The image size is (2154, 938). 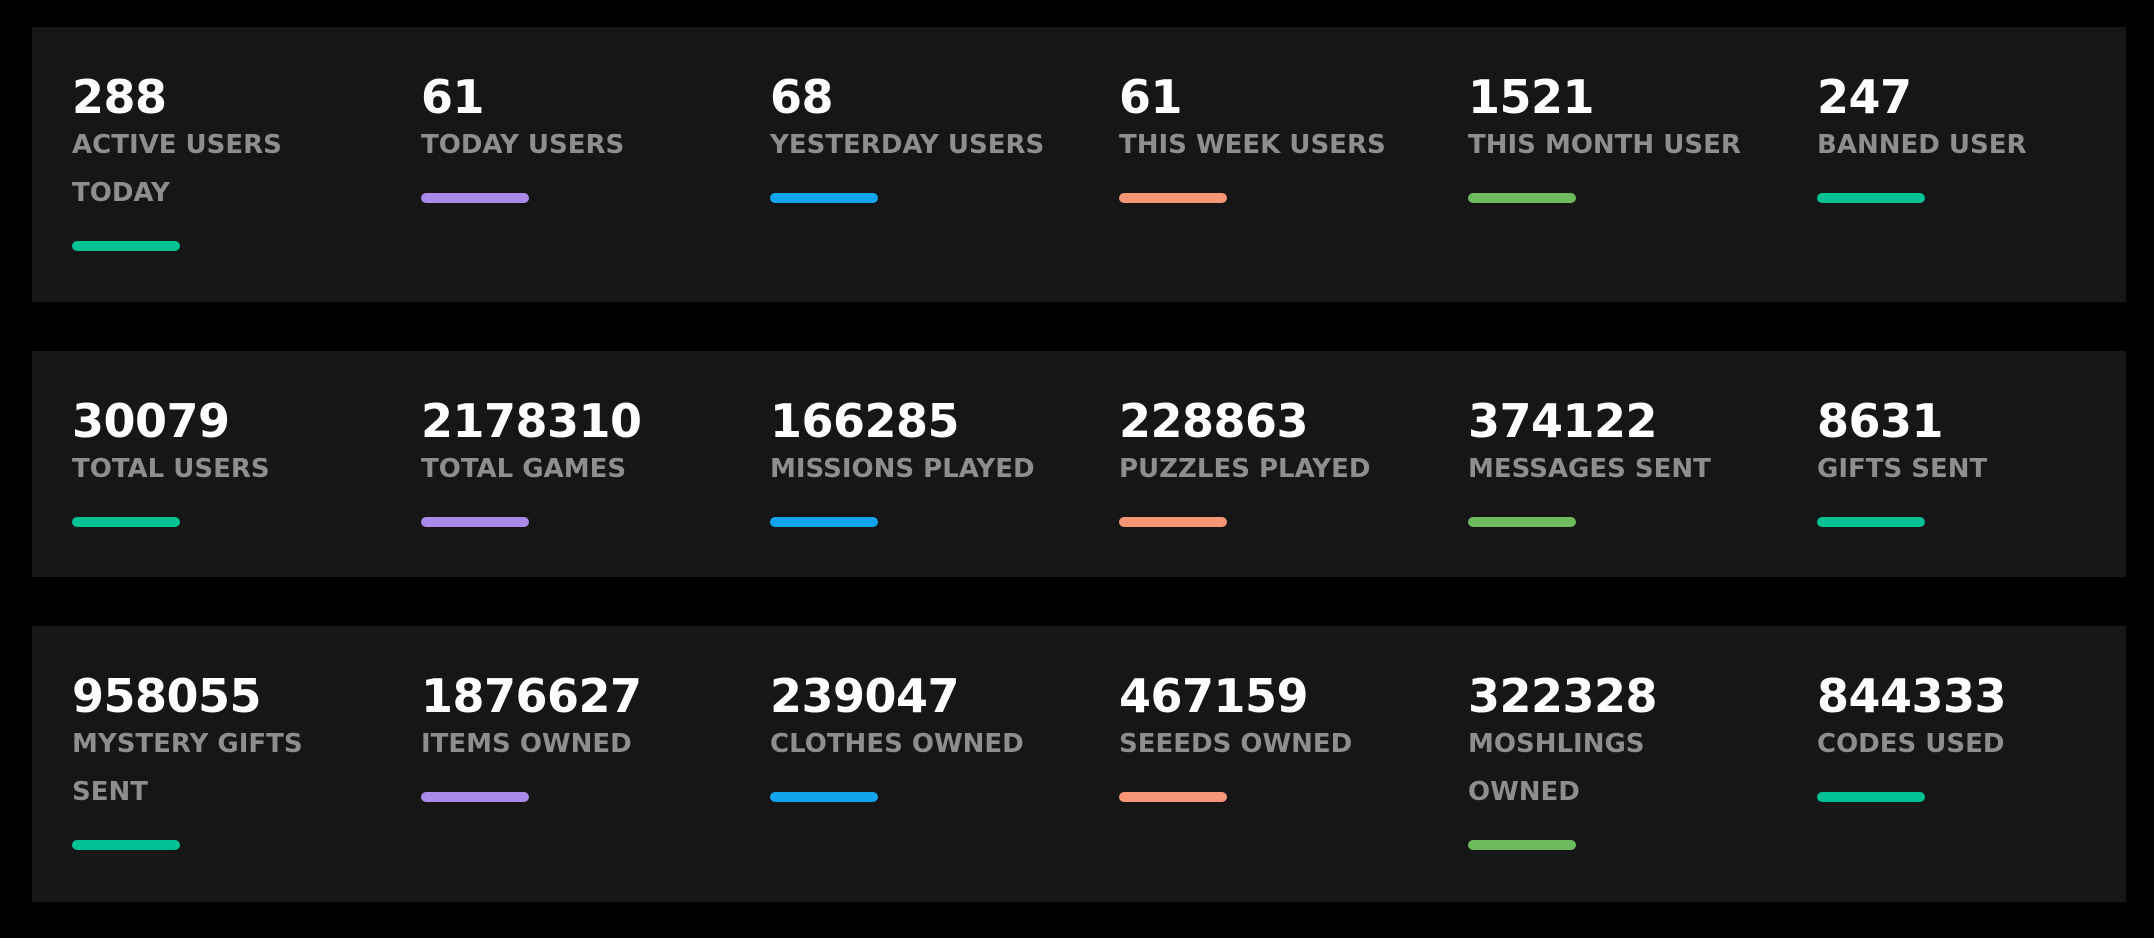 I want to click on stat-label: SEEEDS OWNED, so click(x=1236, y=744).